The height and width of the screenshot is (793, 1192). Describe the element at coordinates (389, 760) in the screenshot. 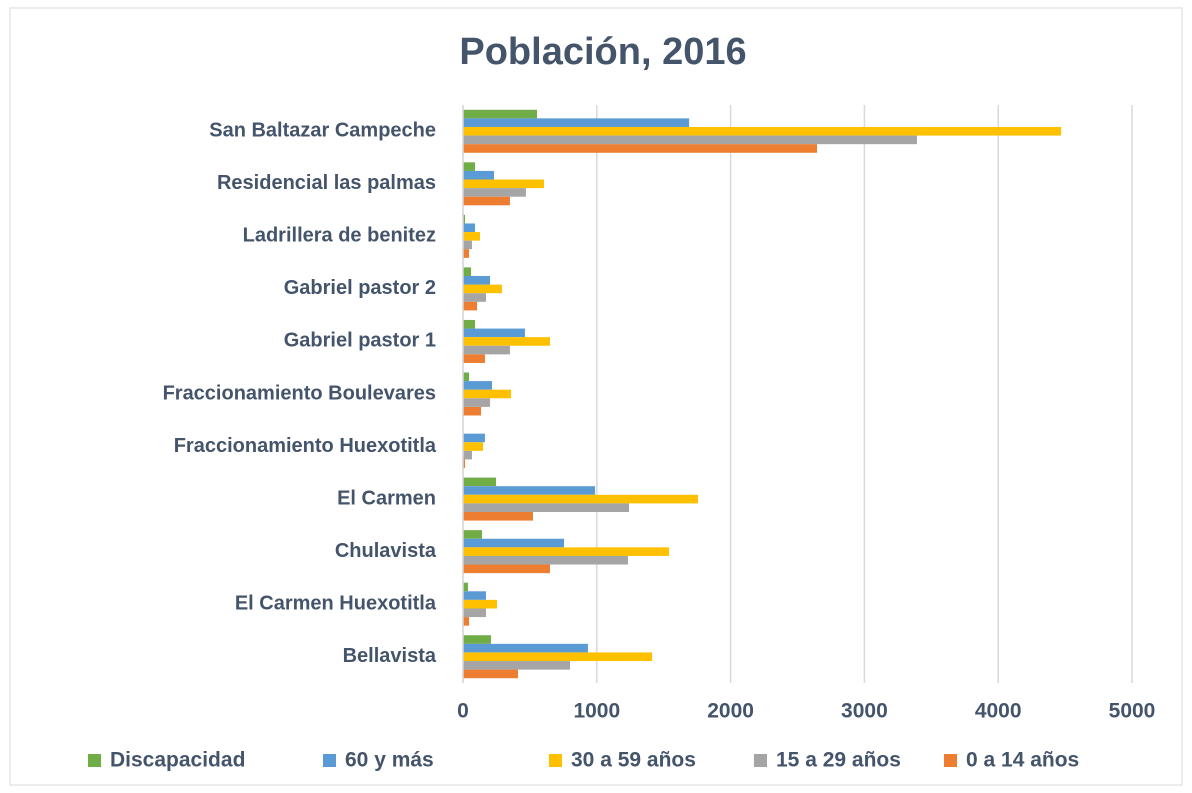

I see `legend-label: 60 y más` at that location.